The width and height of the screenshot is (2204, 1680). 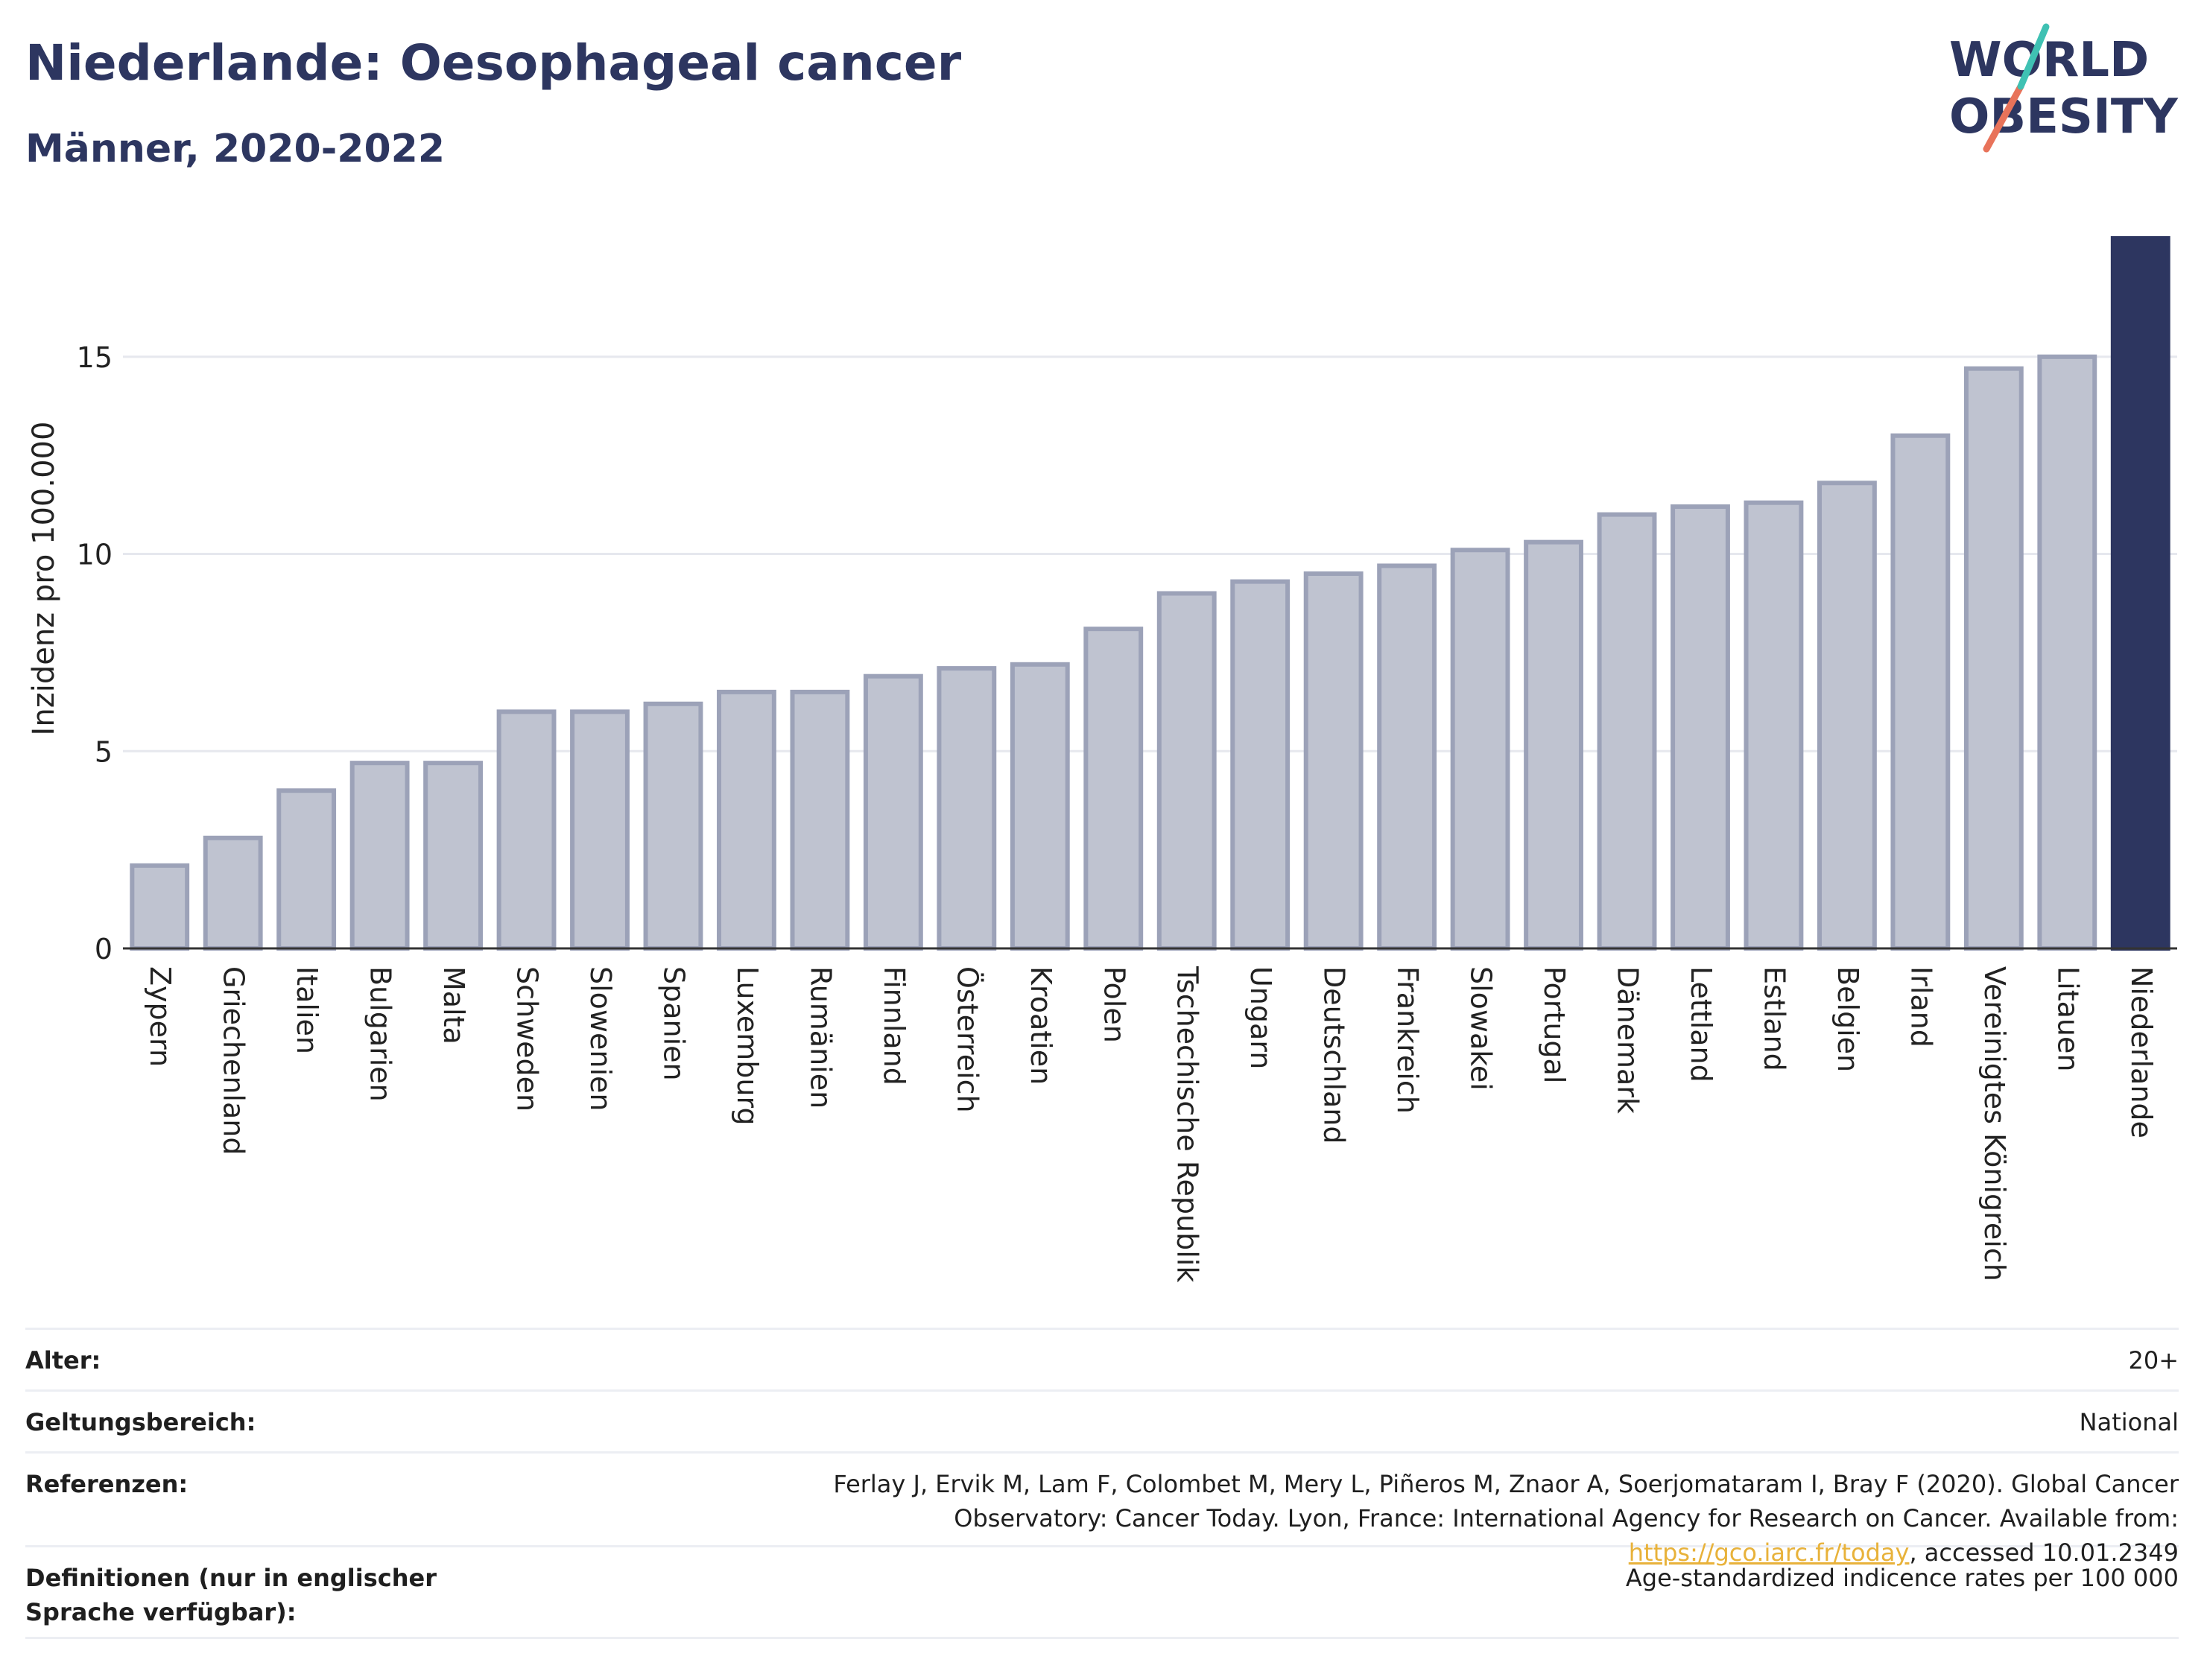 What do you see at coordinates (820, 820) in the screenshot?
I see `bar-rumänien` at bounding box center [820, 820].